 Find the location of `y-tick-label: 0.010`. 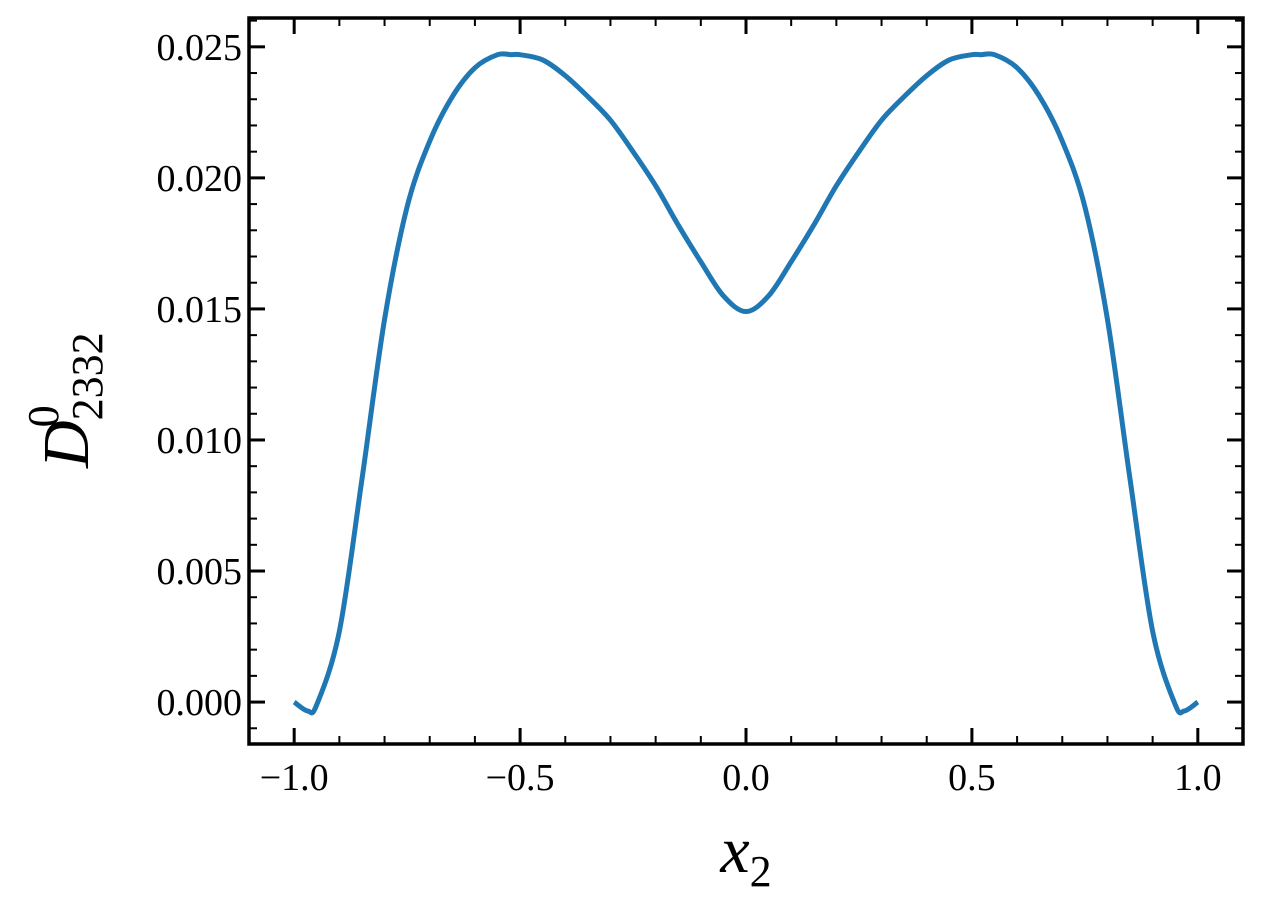

y-tick-label: 0.010 is located at coordinates (200, 441).